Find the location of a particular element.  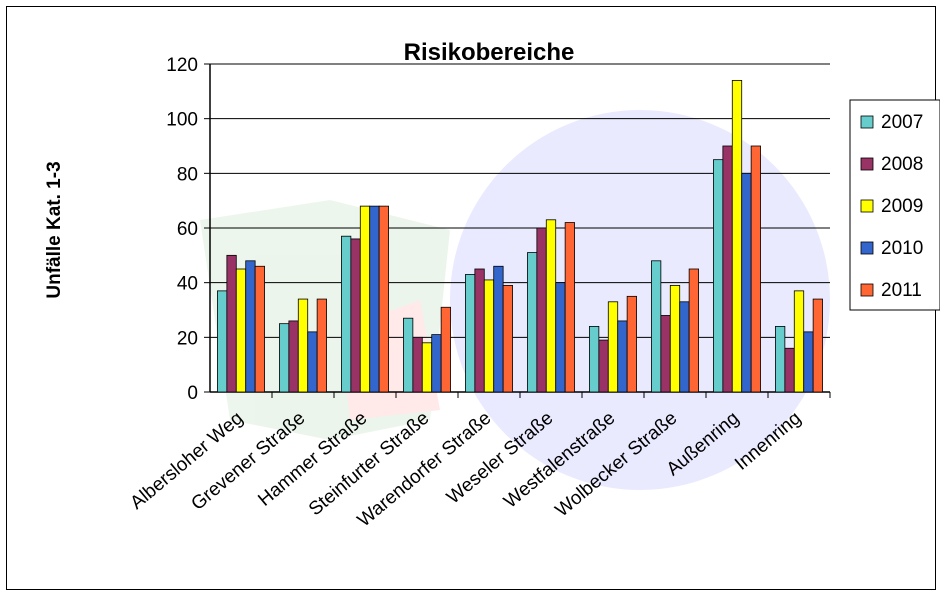

legend-label: 2007 is located at coordinates (902, 122).